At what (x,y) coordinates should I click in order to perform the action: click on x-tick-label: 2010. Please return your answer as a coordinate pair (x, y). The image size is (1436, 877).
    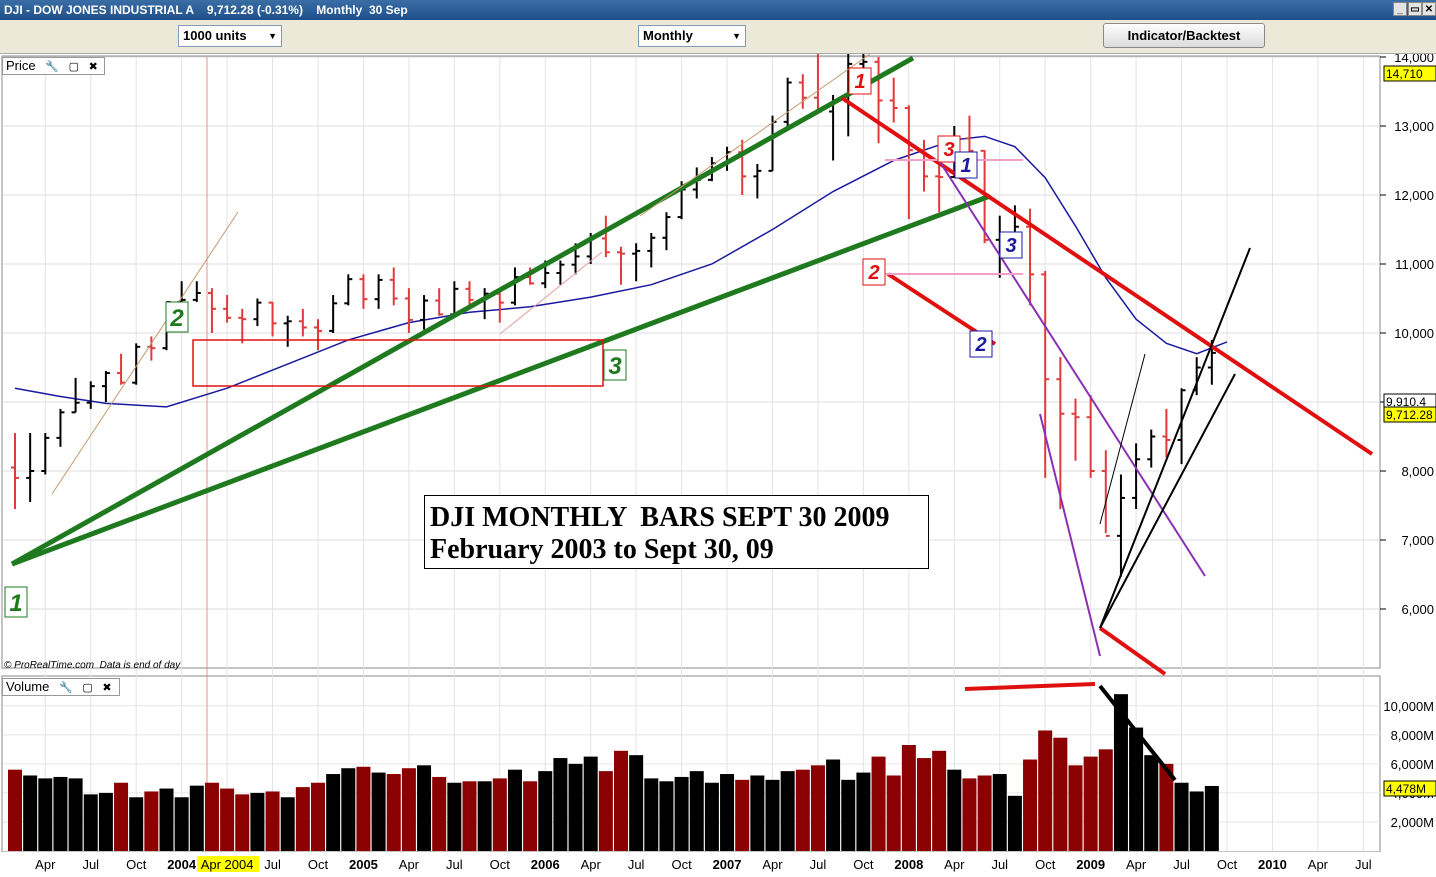
    Looking at the image, I should click on (1272, 864).